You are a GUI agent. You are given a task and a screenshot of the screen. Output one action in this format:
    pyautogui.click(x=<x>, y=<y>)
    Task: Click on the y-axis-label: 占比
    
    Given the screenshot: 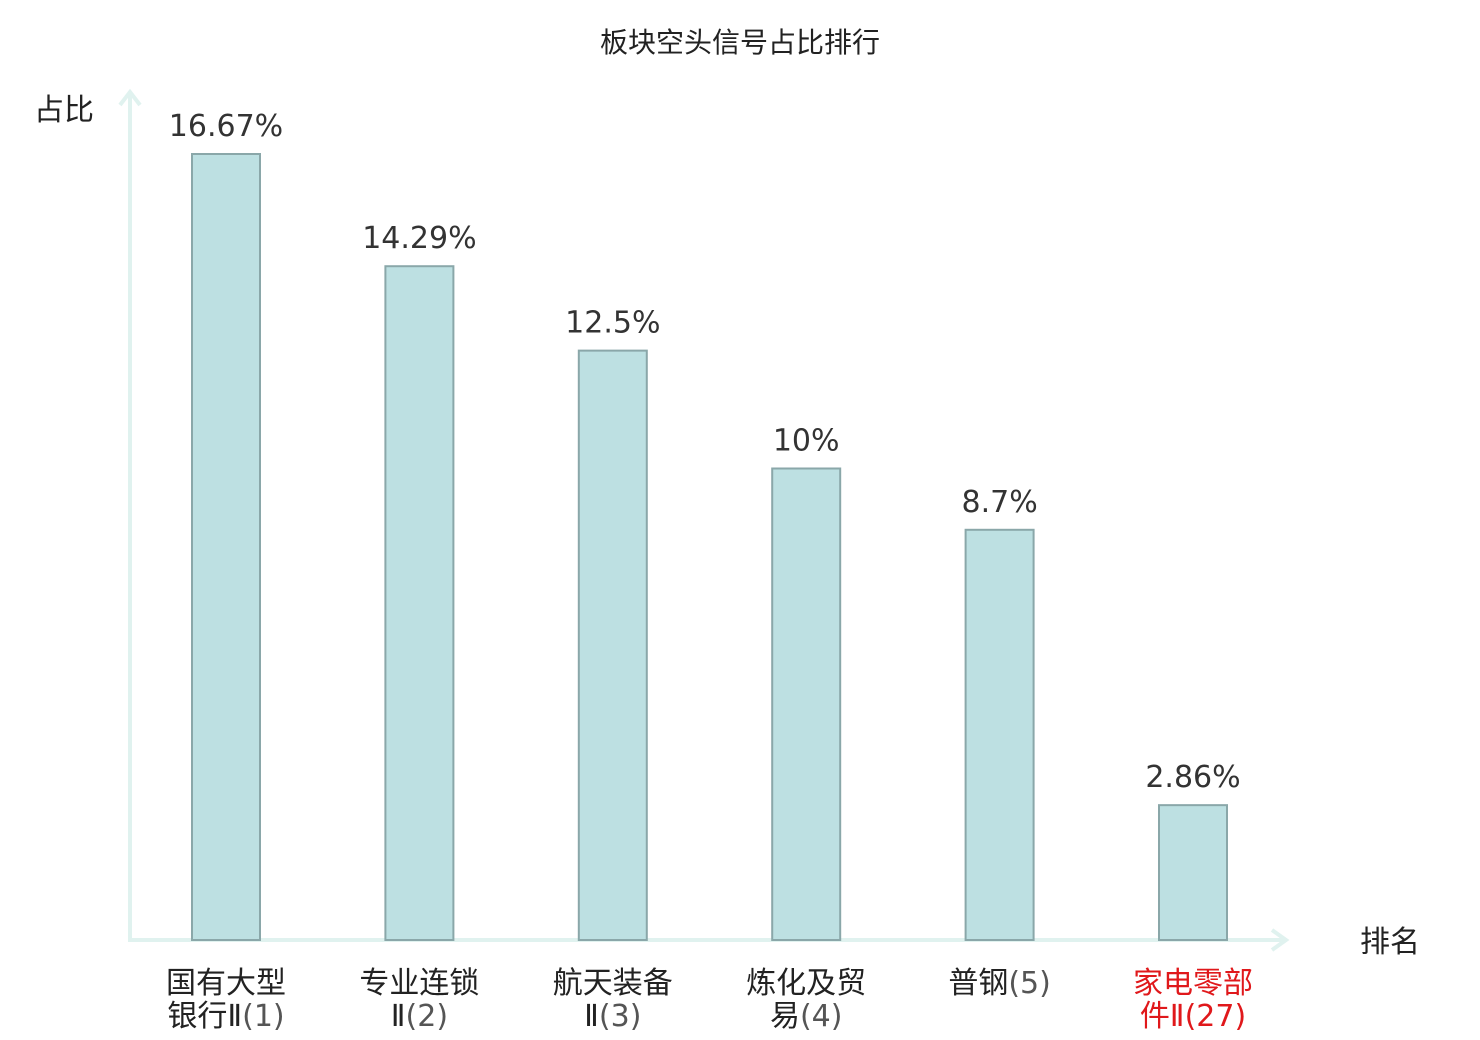 What is the action you would take?
    pyautogui.click(x=64, y=110)
    